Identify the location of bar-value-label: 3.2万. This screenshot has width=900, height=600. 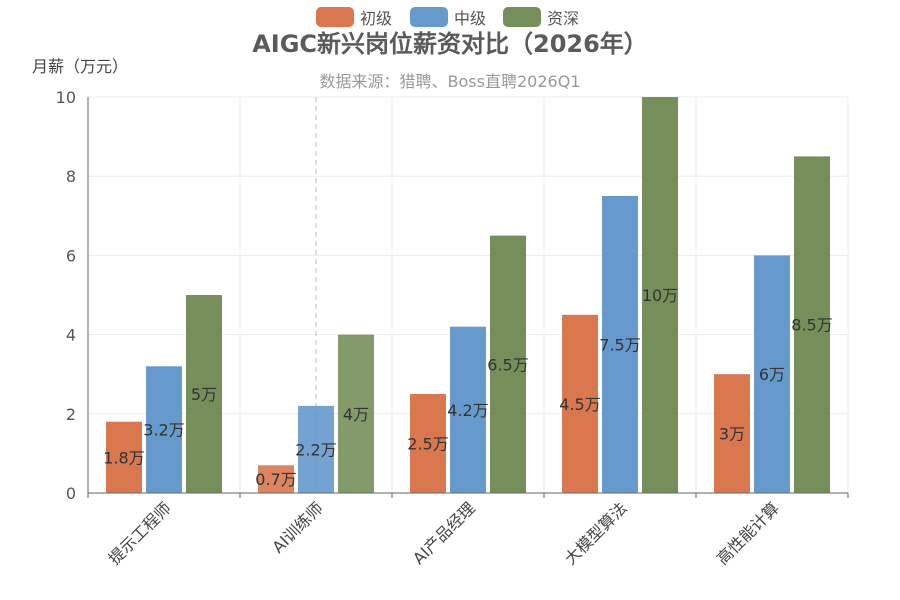
(163, 430).